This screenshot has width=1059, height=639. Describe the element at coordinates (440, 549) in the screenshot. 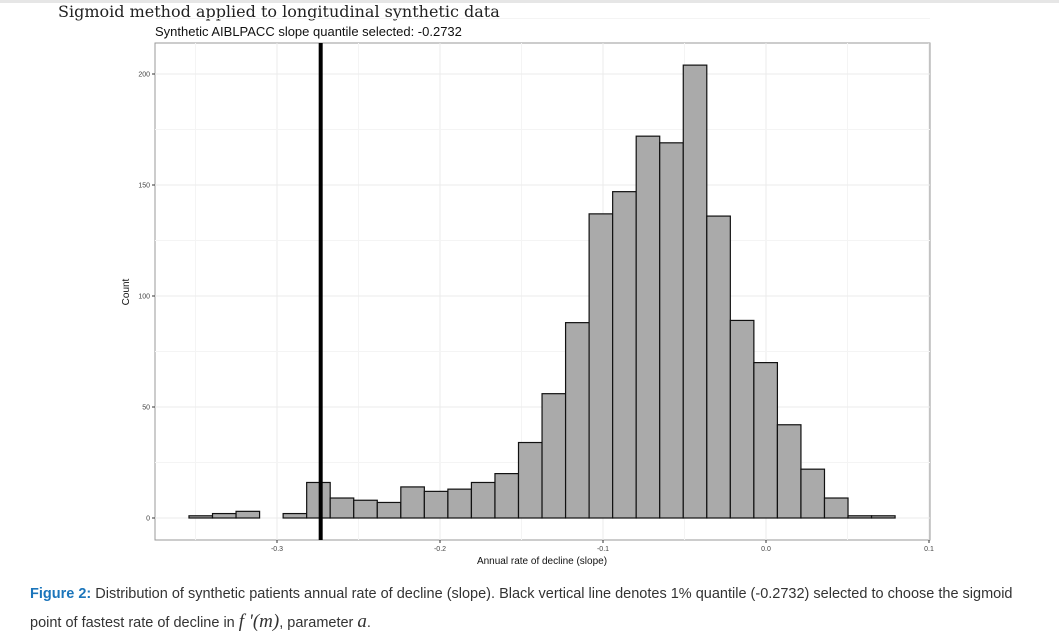

I see `x-tick-label: -0.2` at that location.